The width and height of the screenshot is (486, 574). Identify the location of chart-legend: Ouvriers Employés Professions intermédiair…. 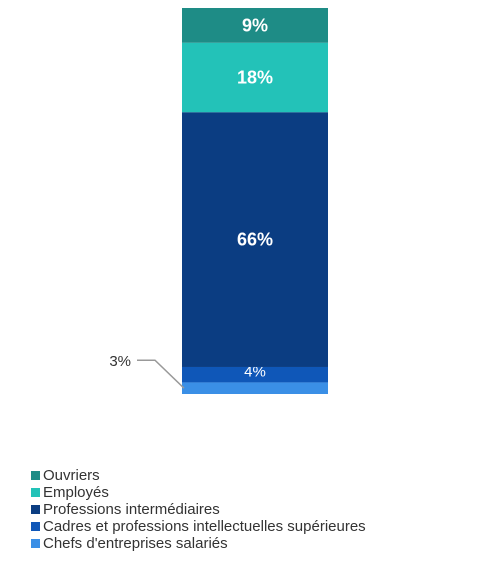
(198, 509).